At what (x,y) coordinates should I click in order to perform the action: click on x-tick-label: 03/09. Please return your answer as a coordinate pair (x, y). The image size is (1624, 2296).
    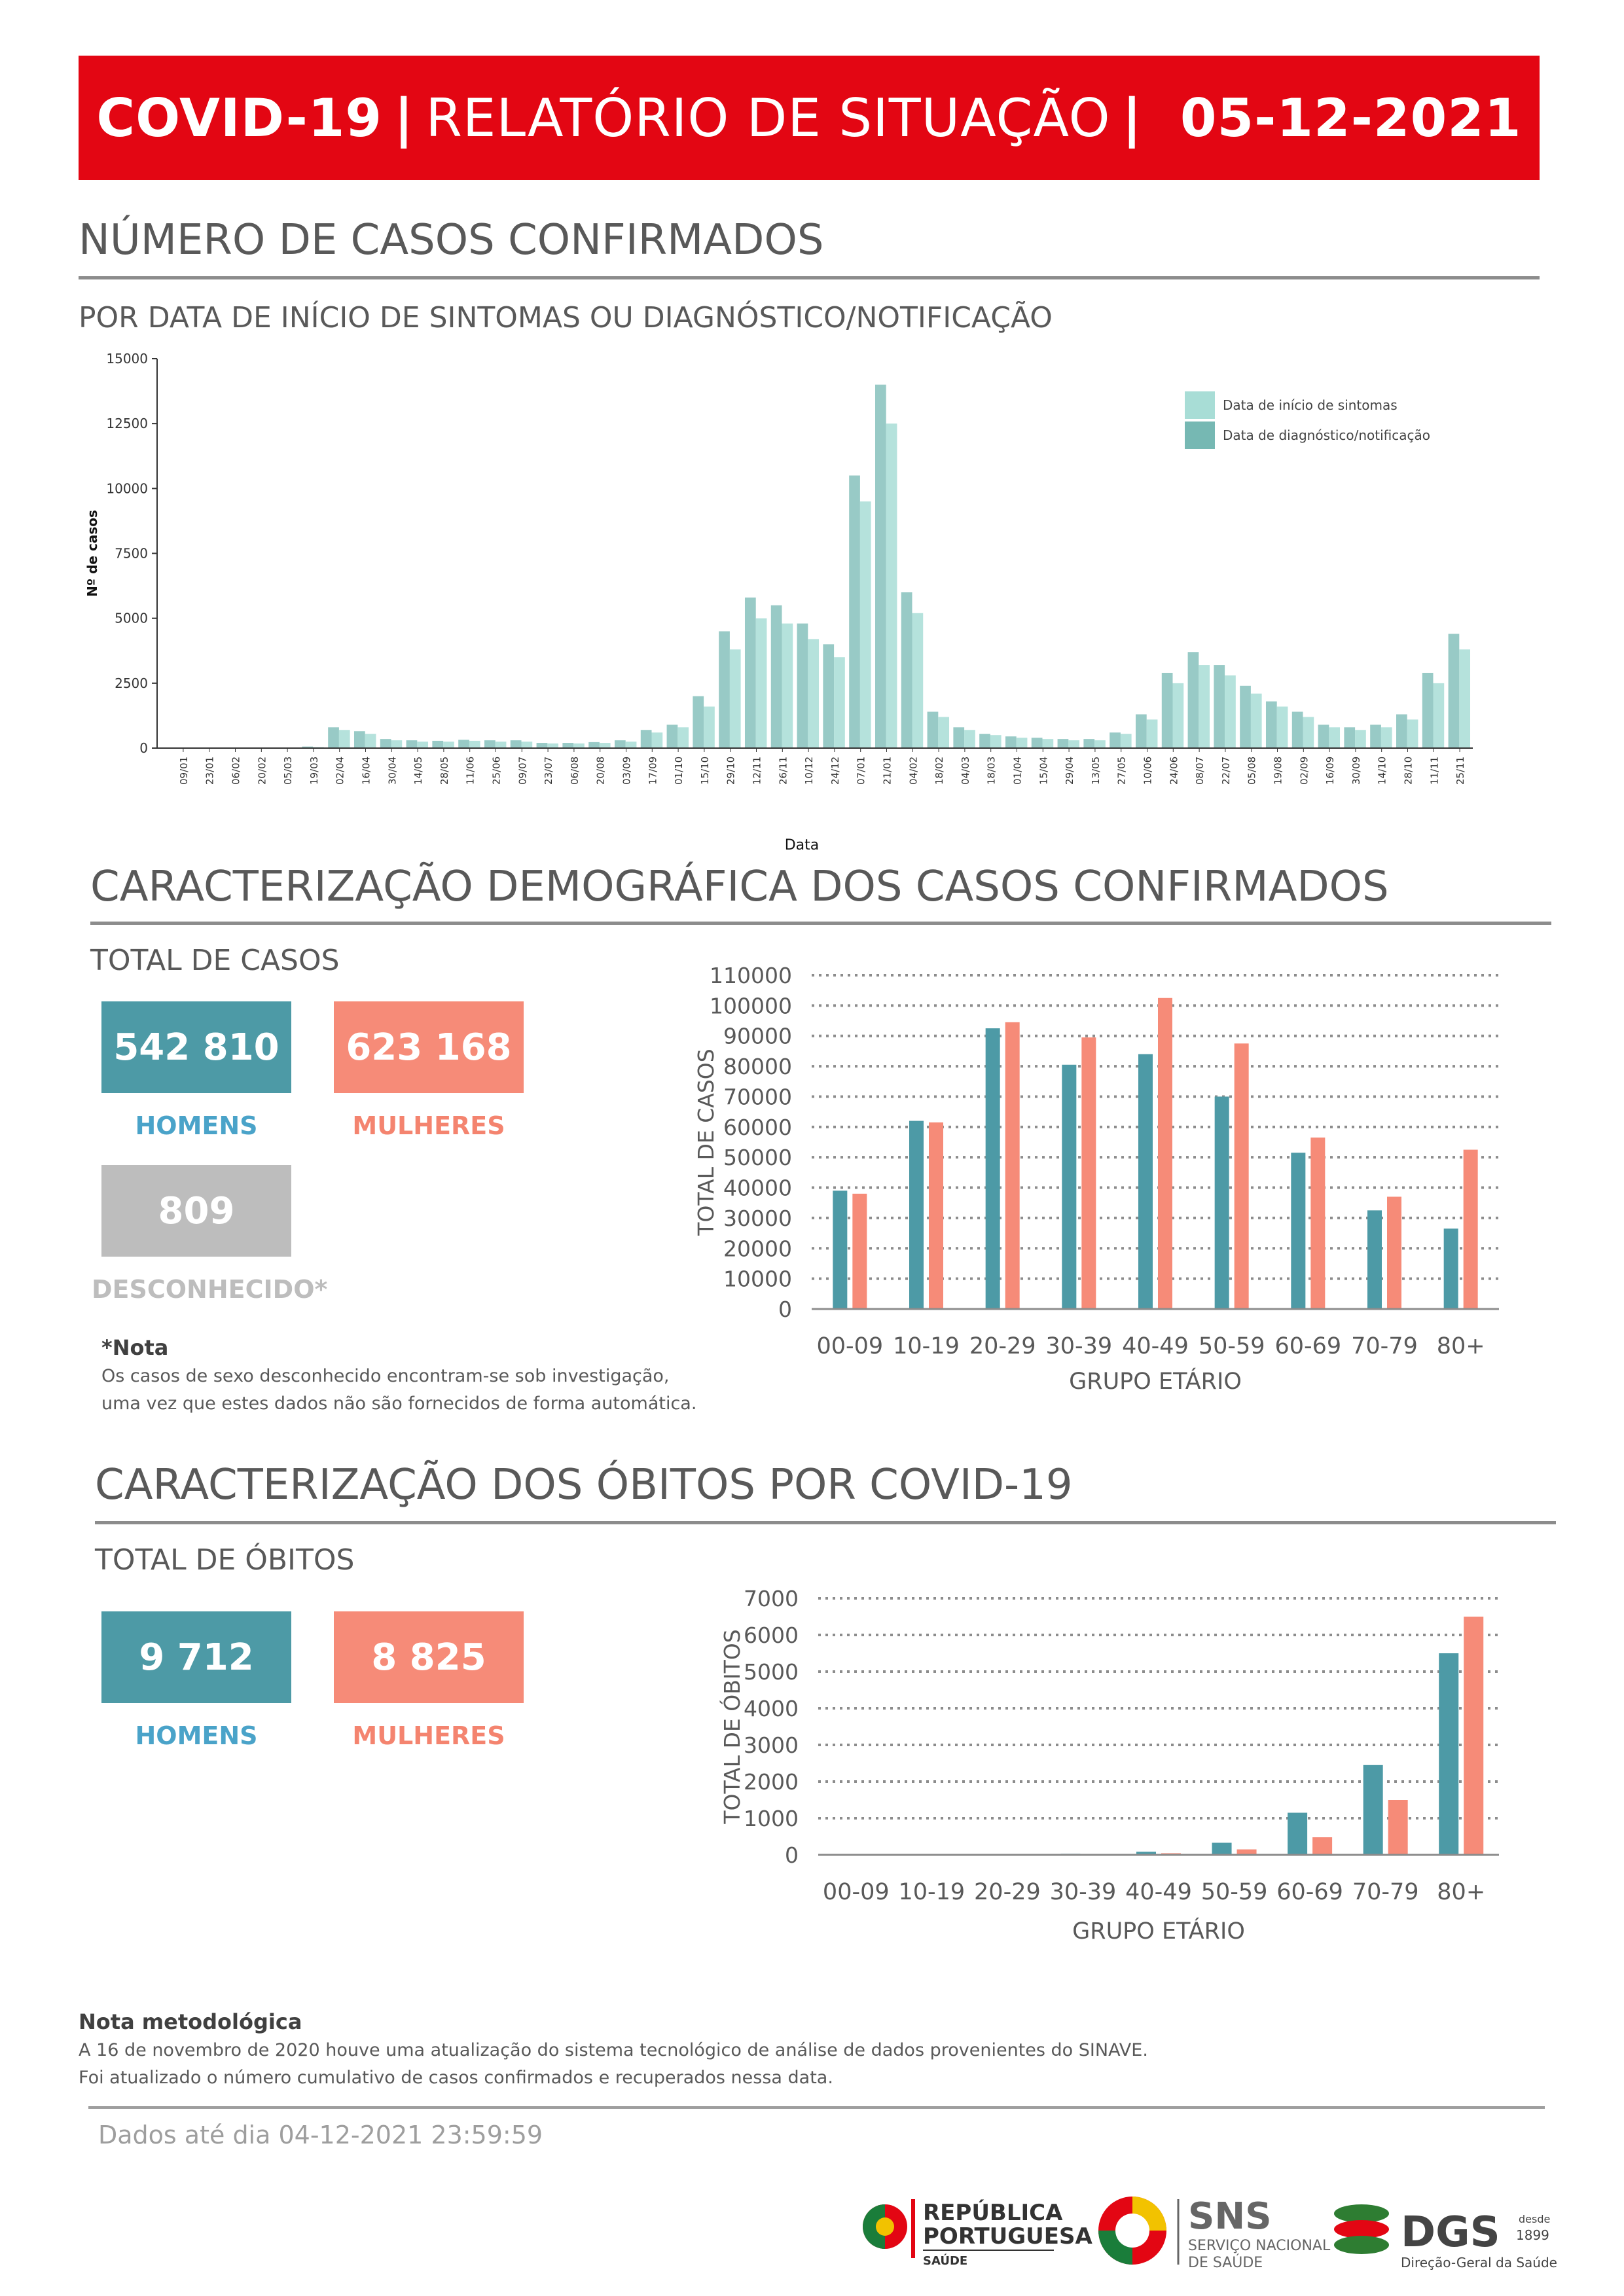
    Looking at the image, I should click on (627, 771).